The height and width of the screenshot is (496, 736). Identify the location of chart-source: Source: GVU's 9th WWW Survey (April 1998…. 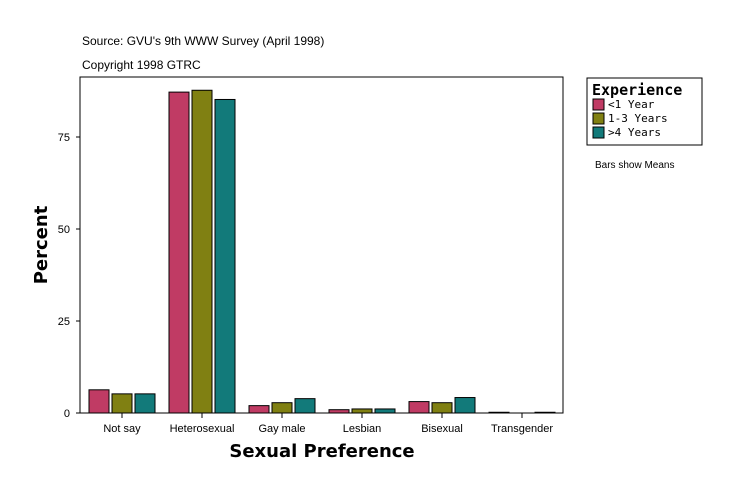
(203, 41).